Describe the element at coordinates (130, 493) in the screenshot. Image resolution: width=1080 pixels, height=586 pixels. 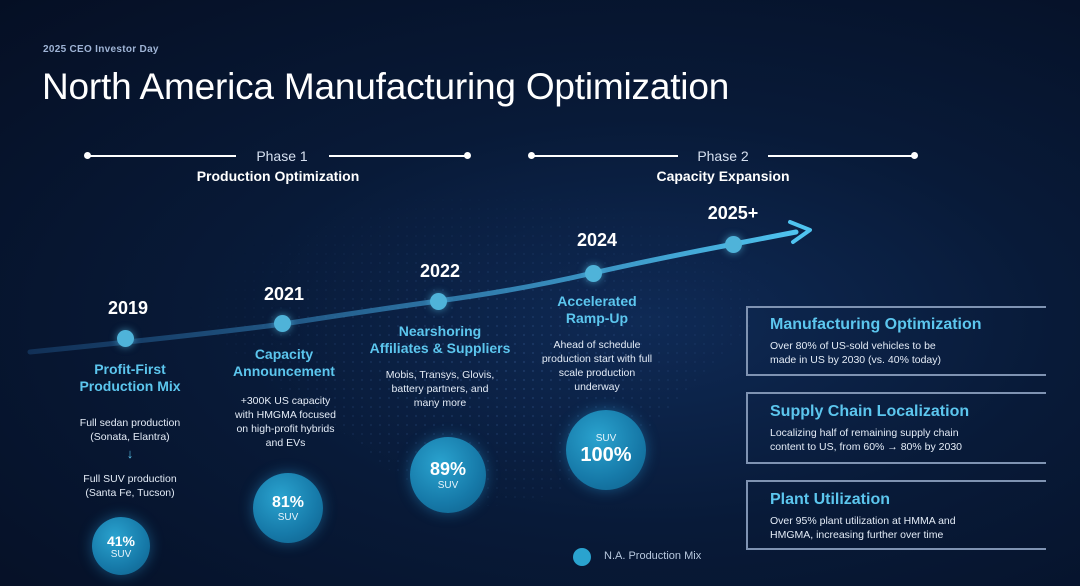
I see `milestone-2019-desc-2-line2: (Santa Fe, Tucson)` at that location.